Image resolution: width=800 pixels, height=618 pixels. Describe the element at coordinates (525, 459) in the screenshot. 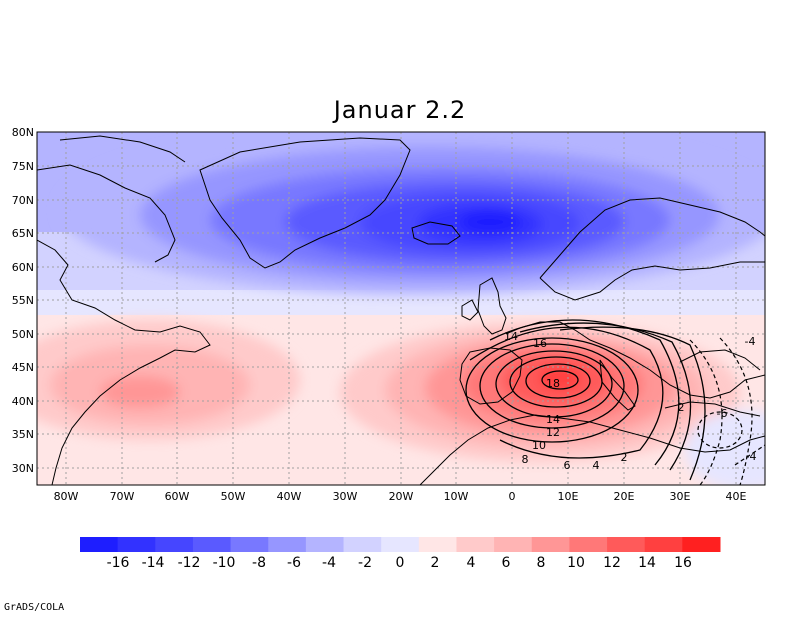

I see `contour-label: 8` at that location.